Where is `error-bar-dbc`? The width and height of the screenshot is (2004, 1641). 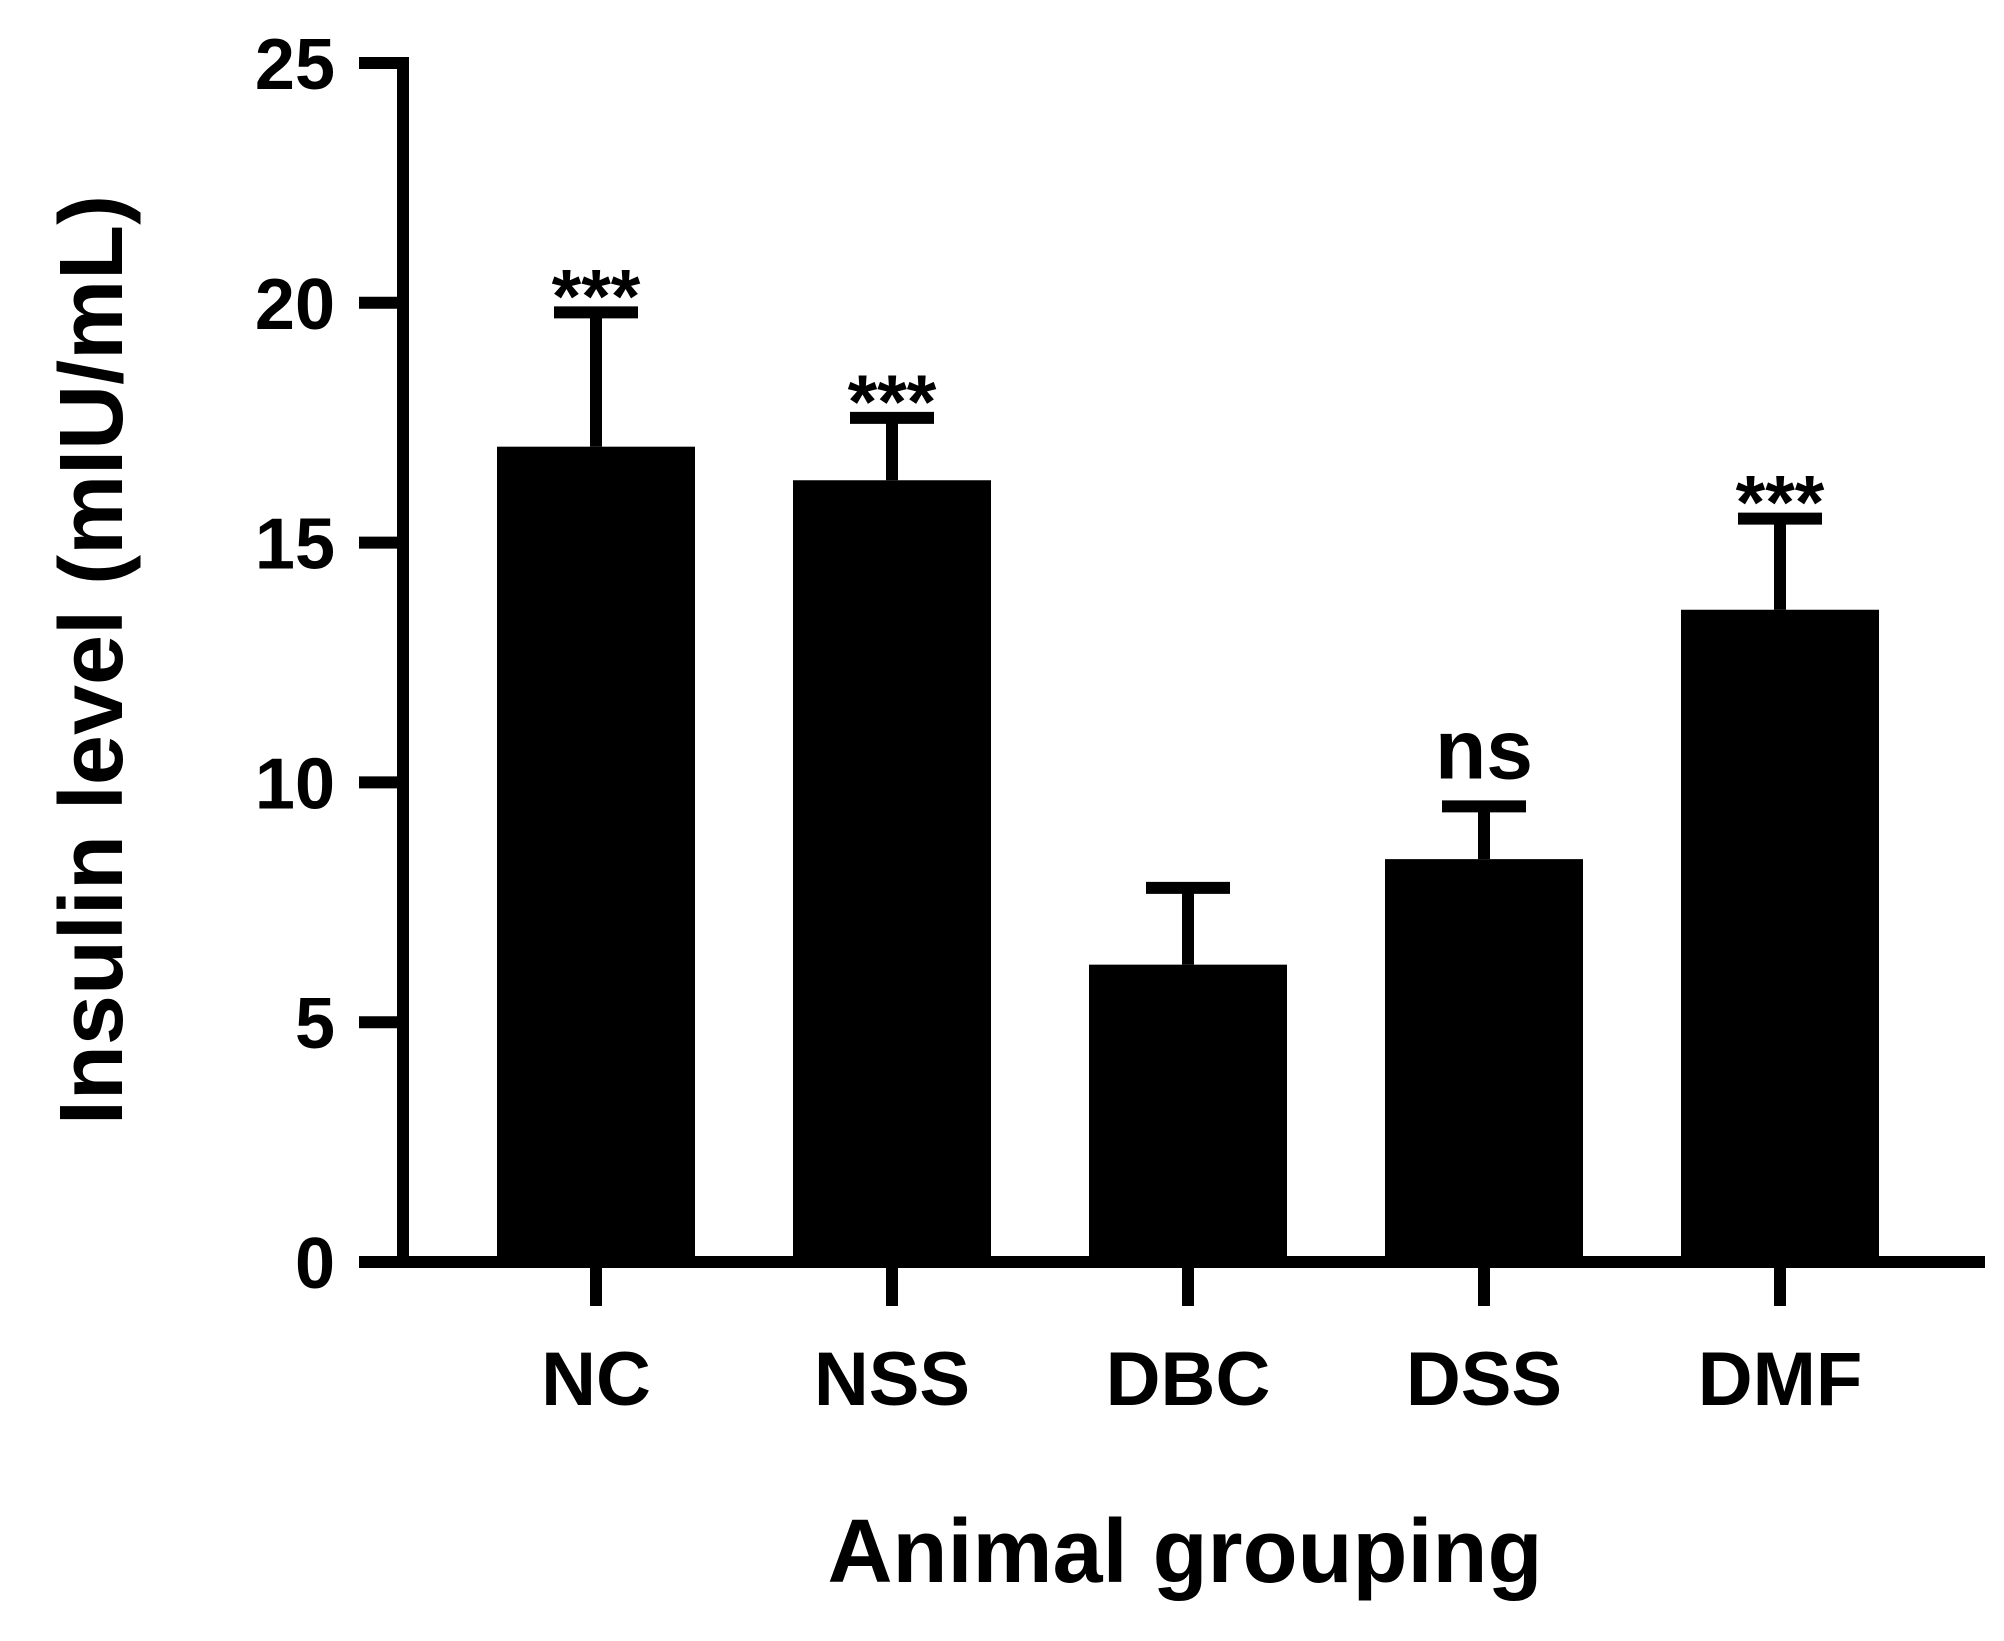 error-bar-dbc is located at coordinates (1188, 923).